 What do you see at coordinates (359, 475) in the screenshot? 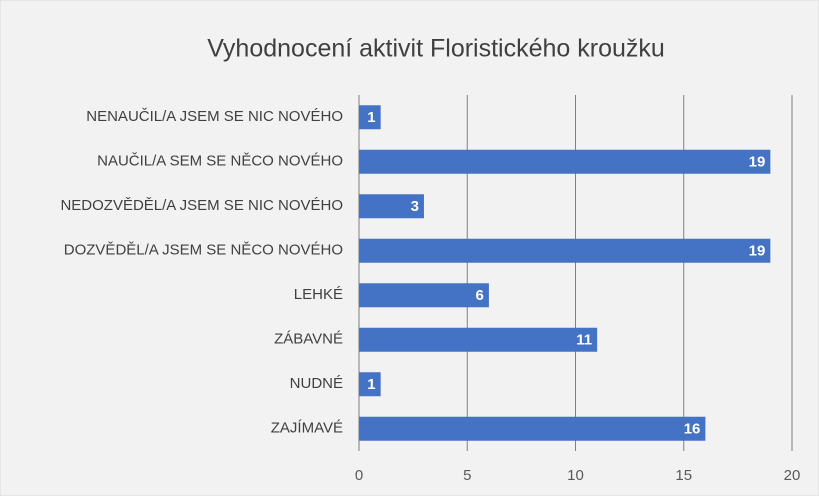
I see `x-tick-label: 0` at bounding box center [359, 475].